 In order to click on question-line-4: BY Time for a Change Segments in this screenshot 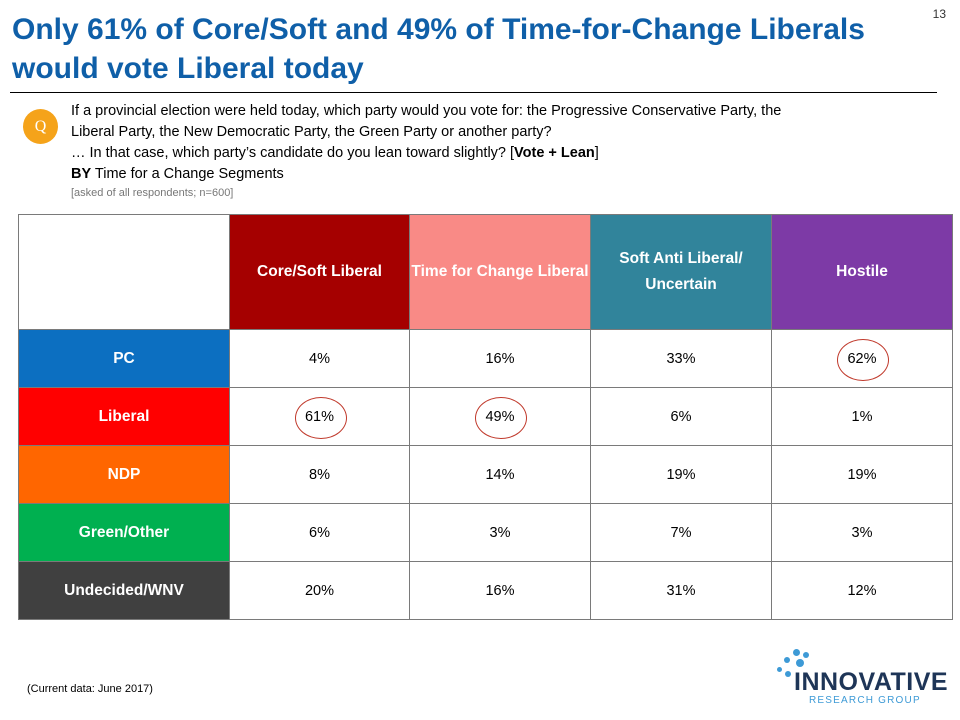, I will do `click(506, 174)`.